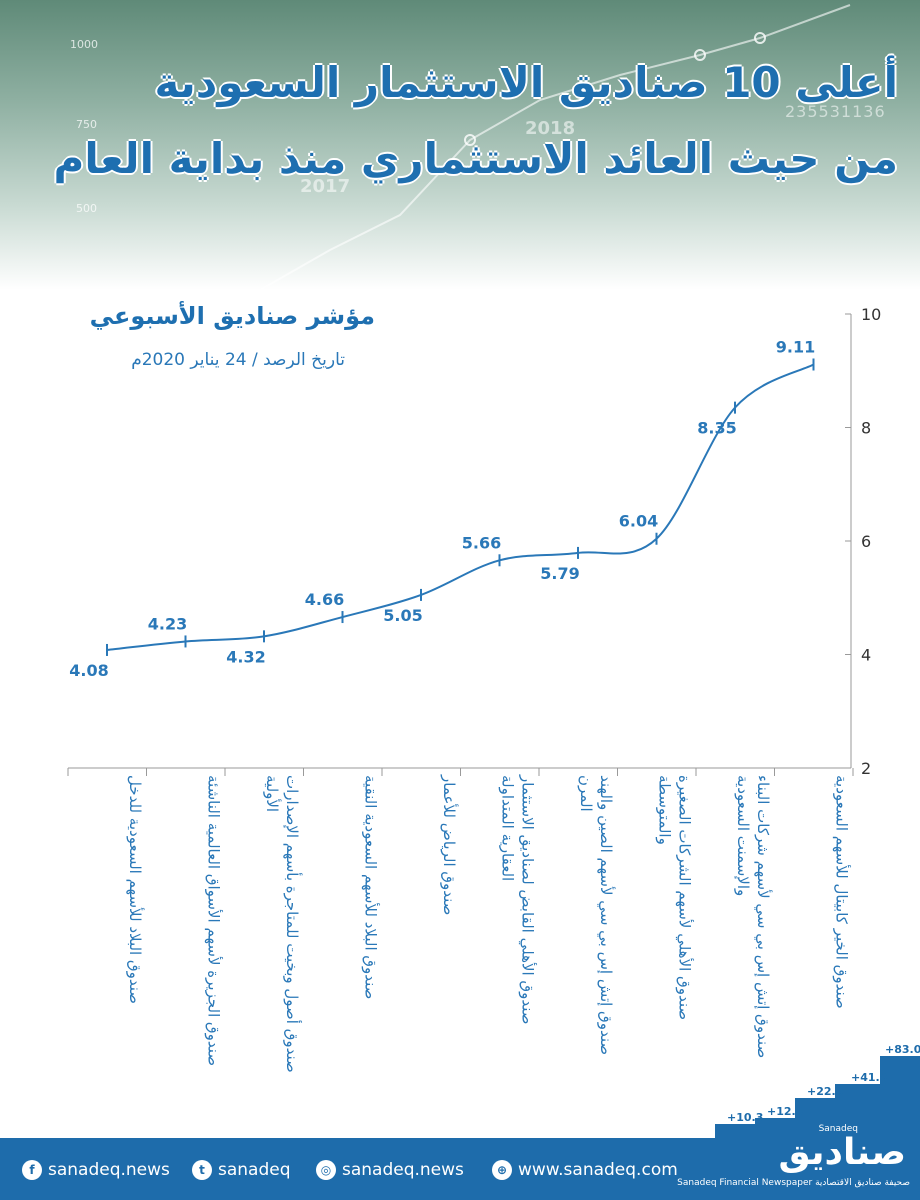  I want to click on data-label-8: 8.35, so click(716, 428).